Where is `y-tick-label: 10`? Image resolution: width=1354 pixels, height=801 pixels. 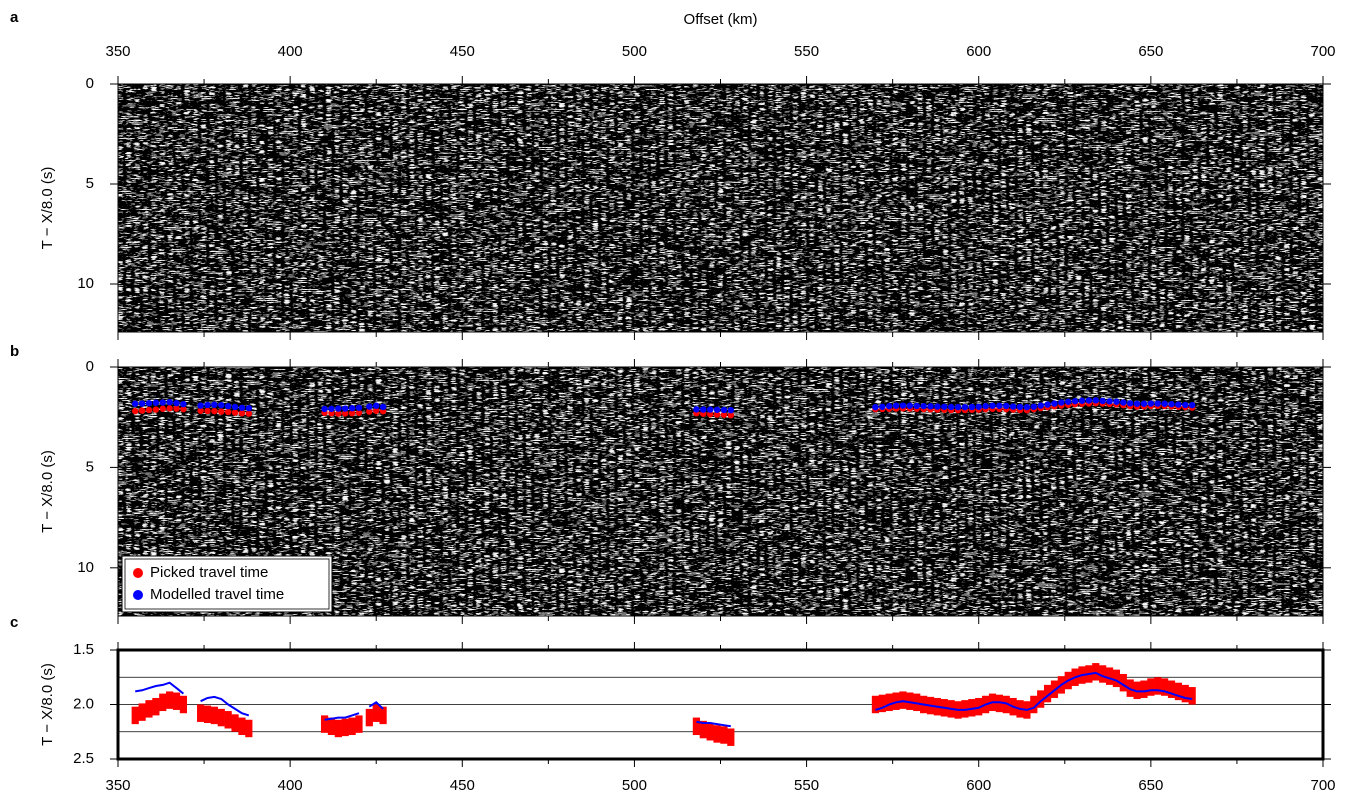 y-tick-label: 10 is located at coordinates (85, 283).